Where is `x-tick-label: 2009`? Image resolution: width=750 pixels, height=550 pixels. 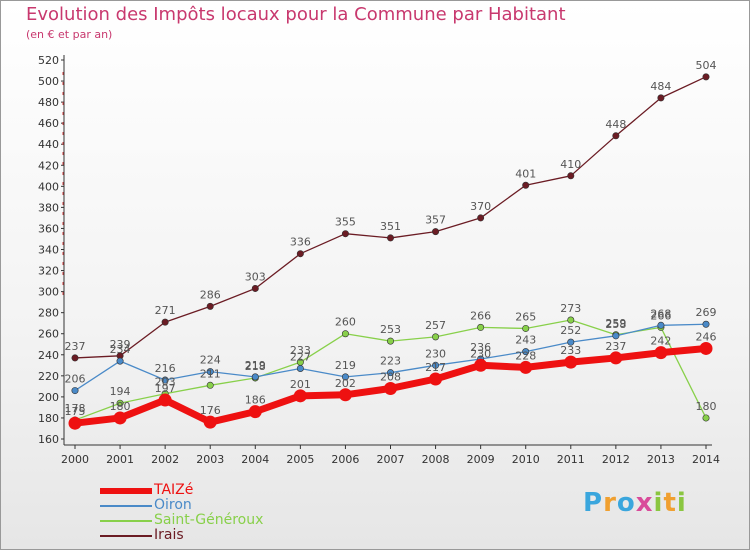
x-tick-label: 2009 is located at coordinates (481, 459).